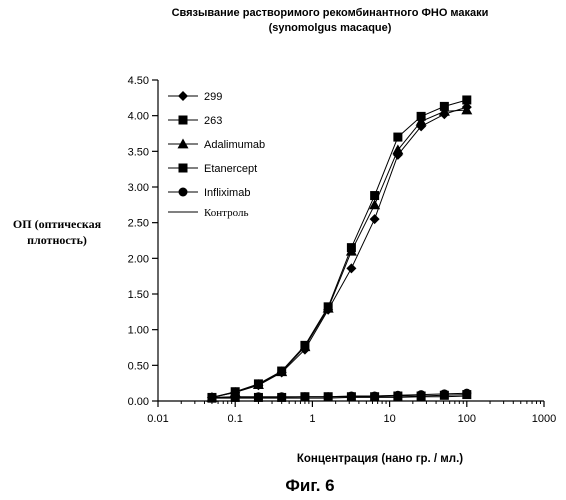 This screenshot has width=566, height=500. I want to click on y-tick-label: 2.50, so click(138, 224).